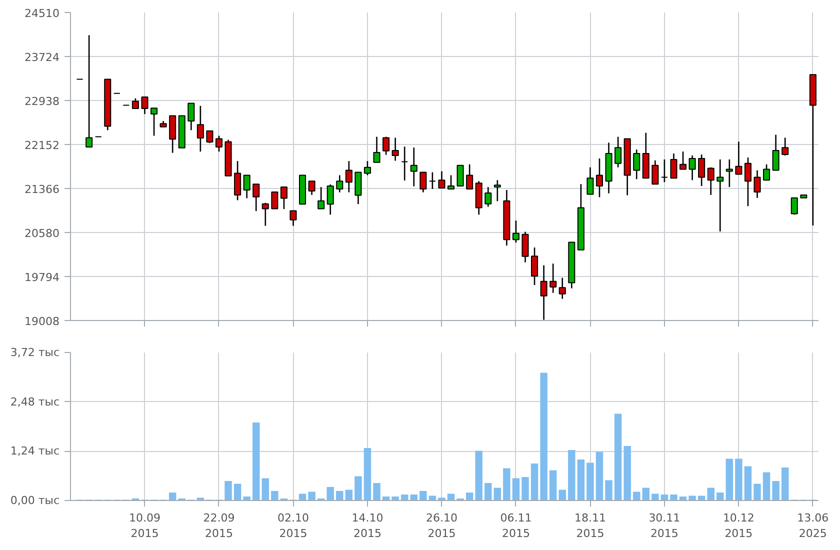 Image resolution: width=840 pixels, height=550 pixels. I want to click on y-tick-label: 0,00 тыс, so click(35, 500).